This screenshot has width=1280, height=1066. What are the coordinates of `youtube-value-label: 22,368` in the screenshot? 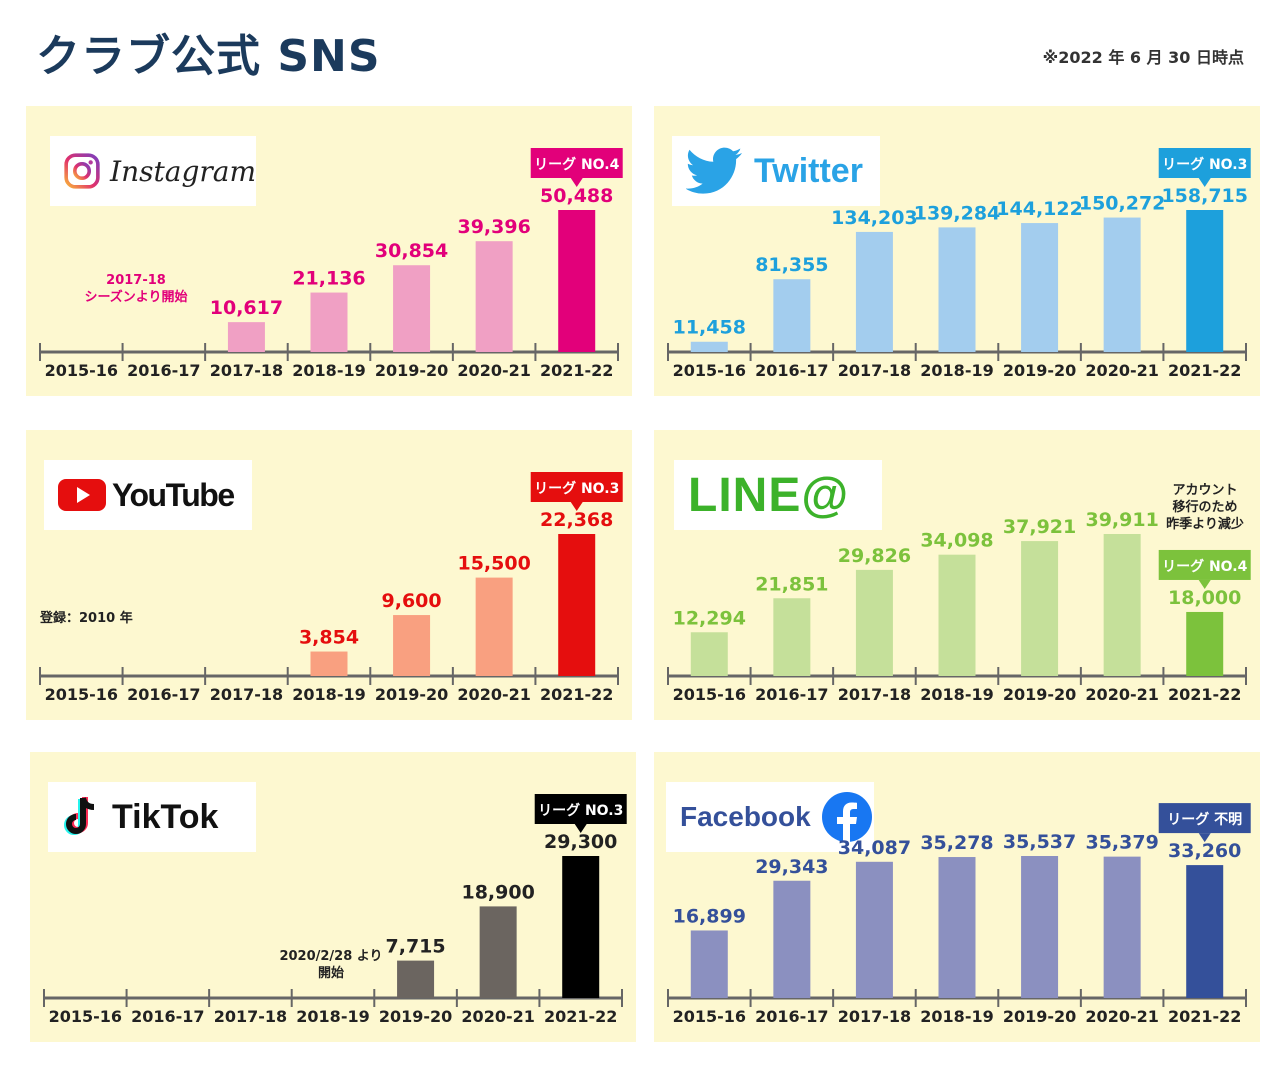 It's located at (576, 520).